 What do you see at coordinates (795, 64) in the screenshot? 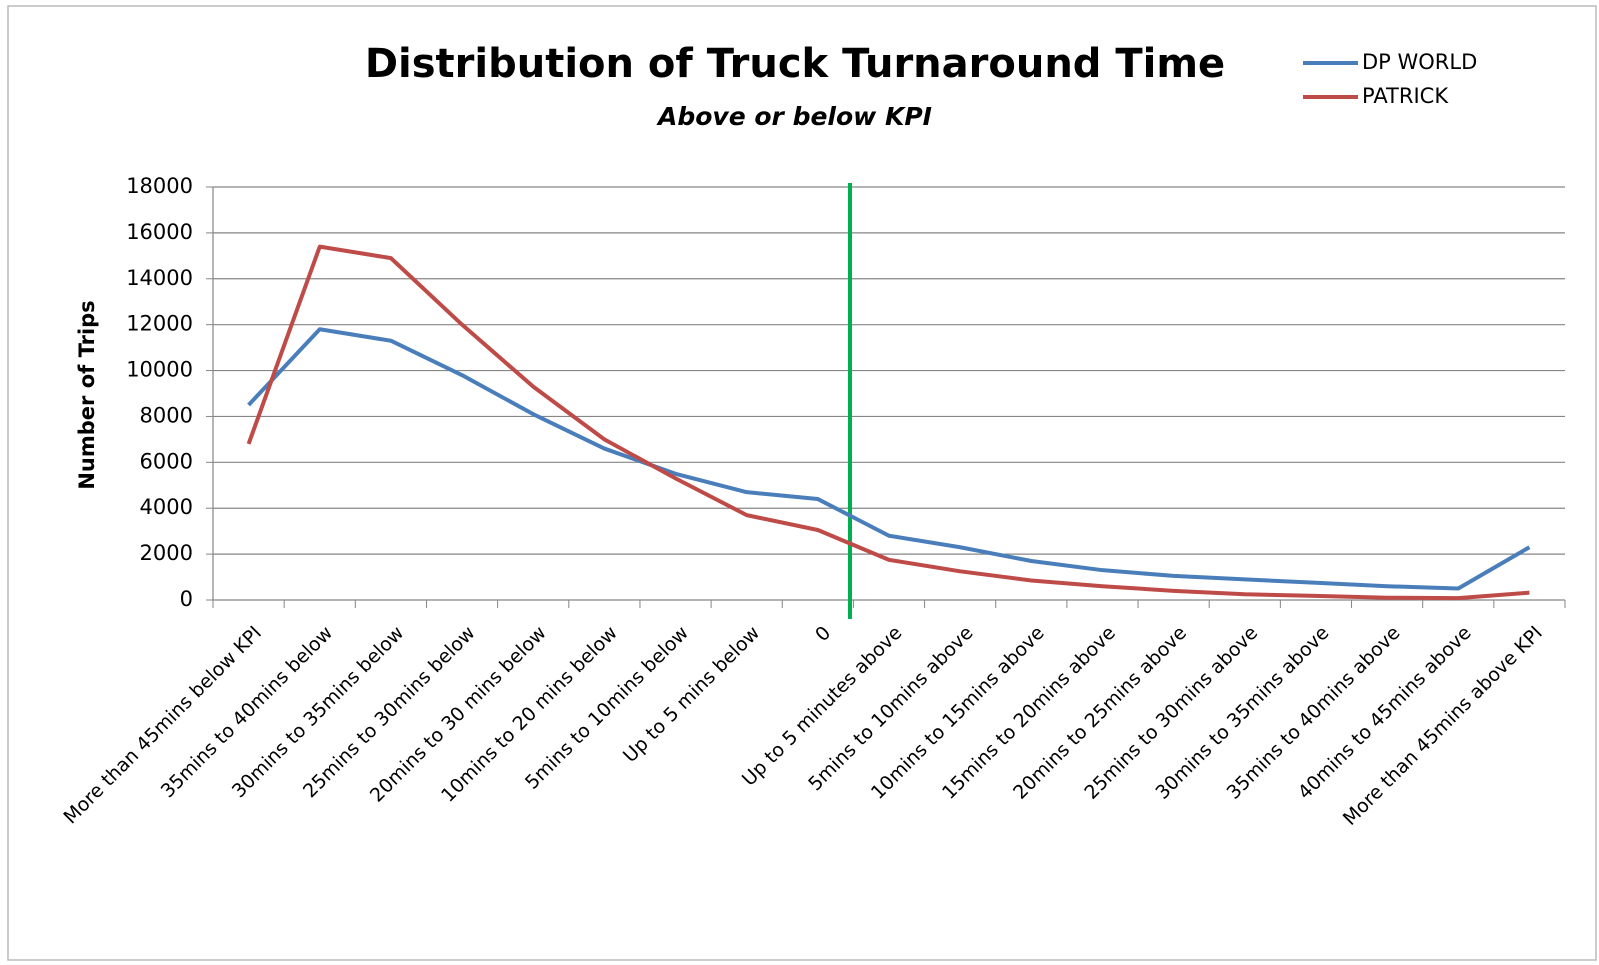
I see `chart-title: Distribution of Truck Turnaround Time` at bounding box center [795, 64].